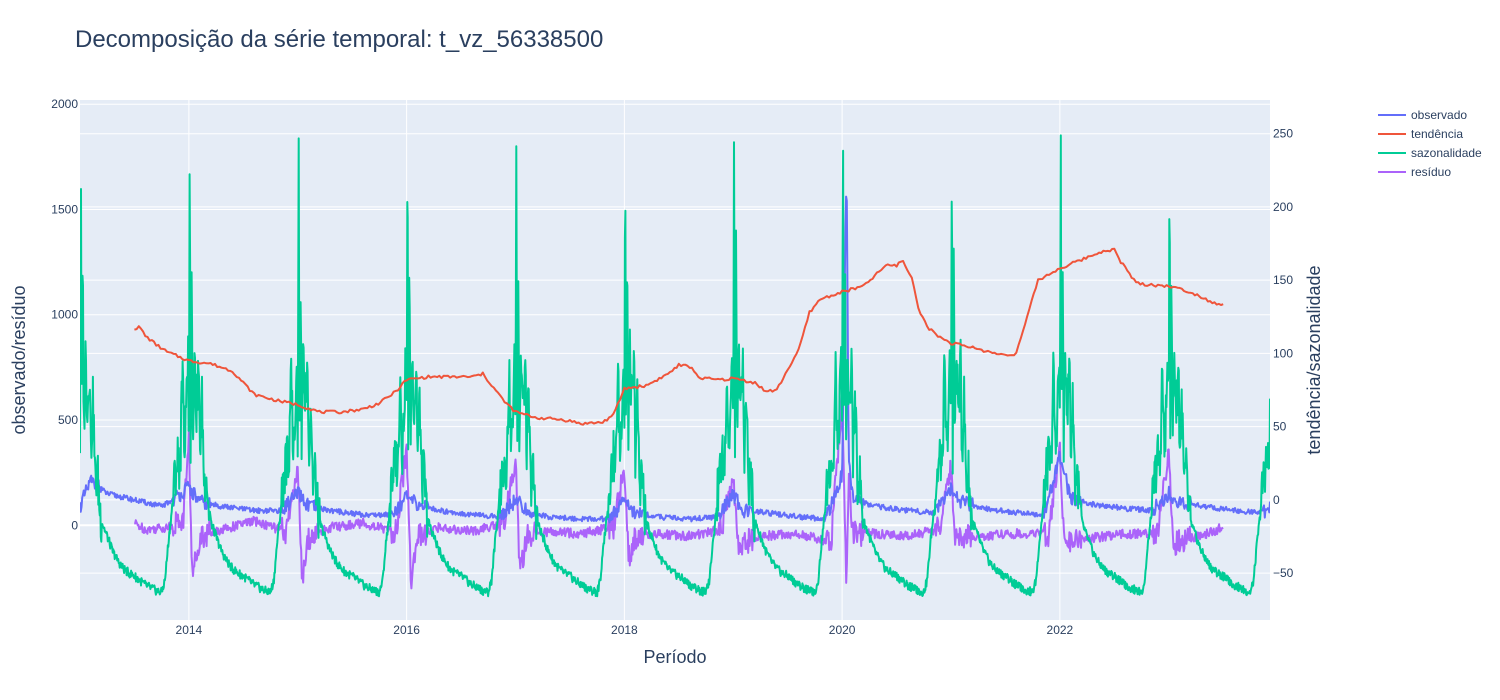 The width and height of the screenshot is (1500, 700). What do you see at coordinates (189, 630) in the screenshot?
I see `x-tick-label: 2014` at bounding box center [189, 630].